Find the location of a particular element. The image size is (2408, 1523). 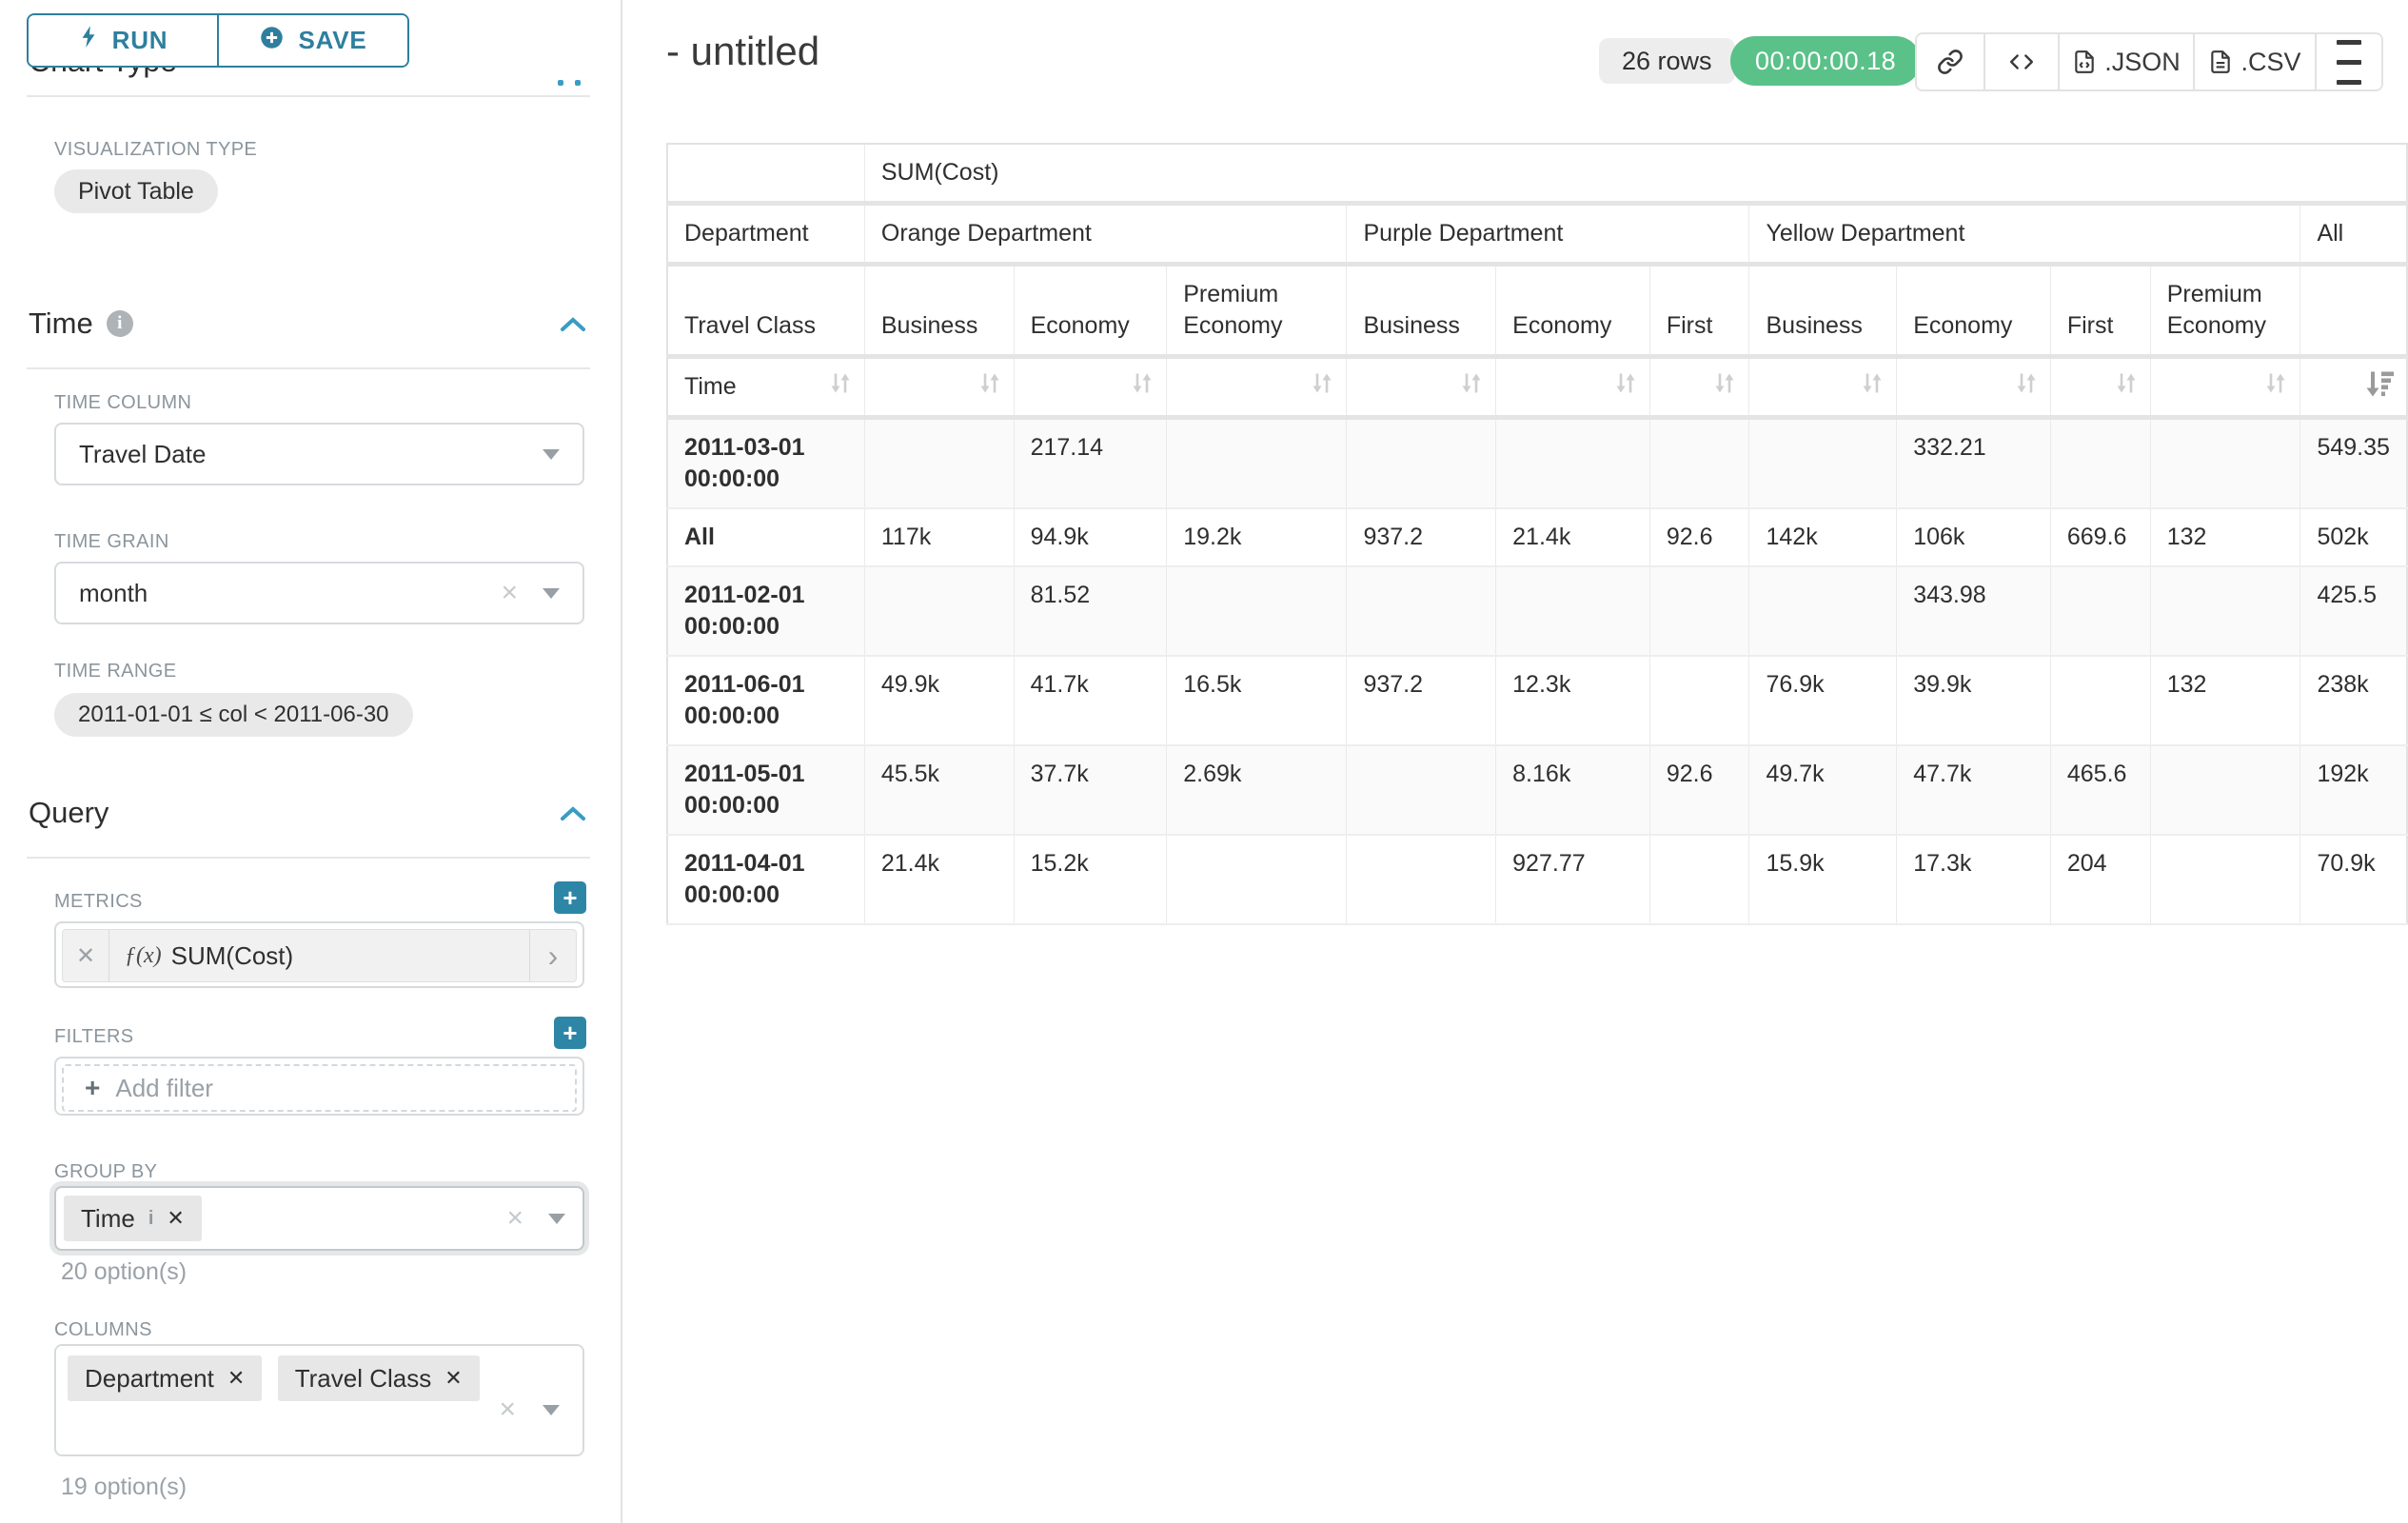

row-count-badge: 26 rows is located at coordinates (1667, 61).